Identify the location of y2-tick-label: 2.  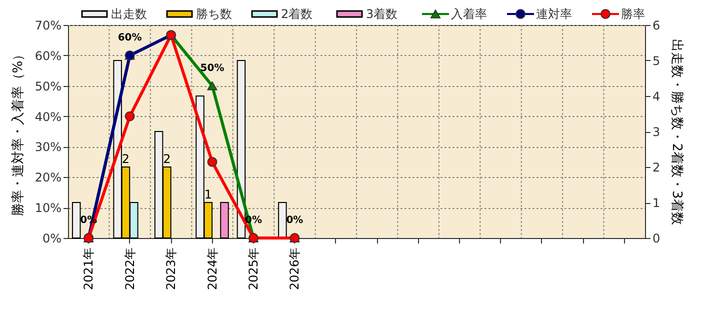
(656, 167).